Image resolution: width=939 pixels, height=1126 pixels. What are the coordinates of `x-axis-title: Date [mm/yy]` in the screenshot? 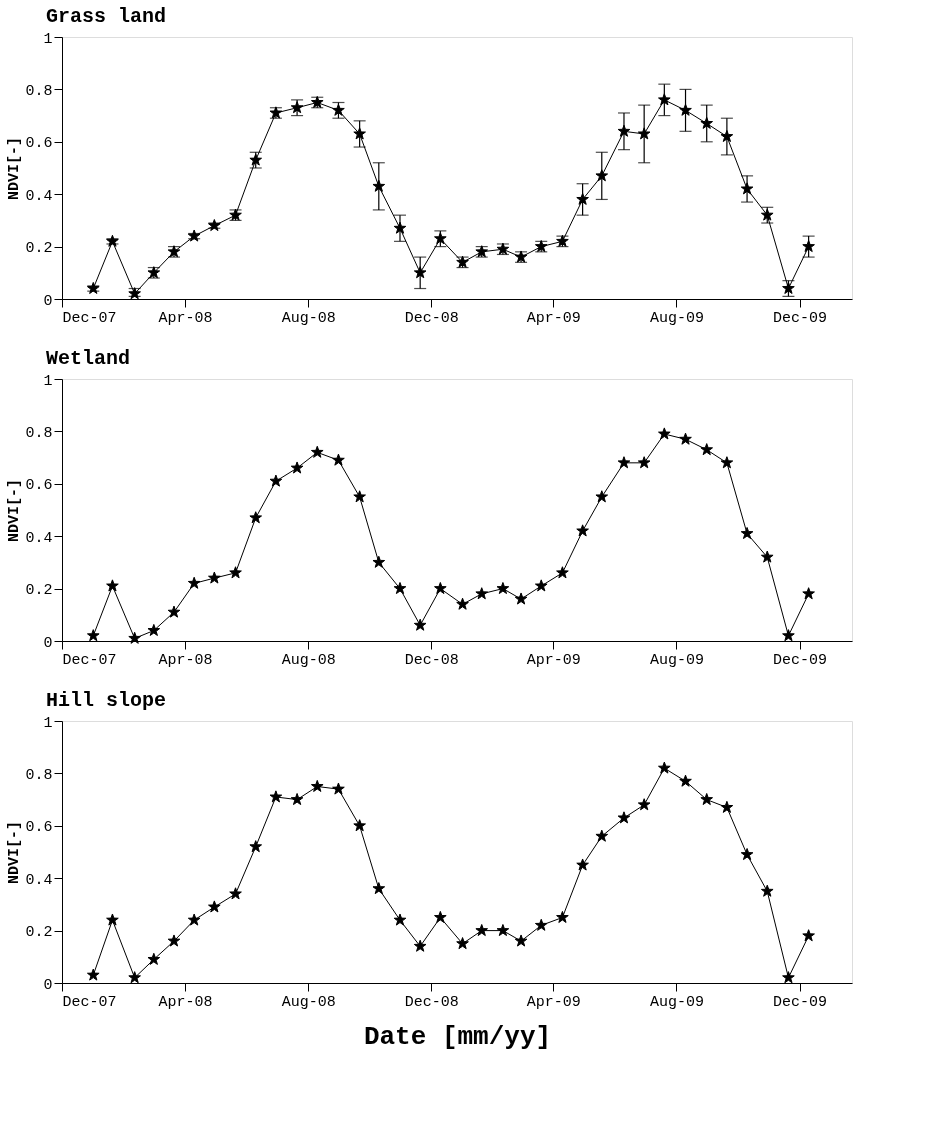 It's located at (457, 1036).